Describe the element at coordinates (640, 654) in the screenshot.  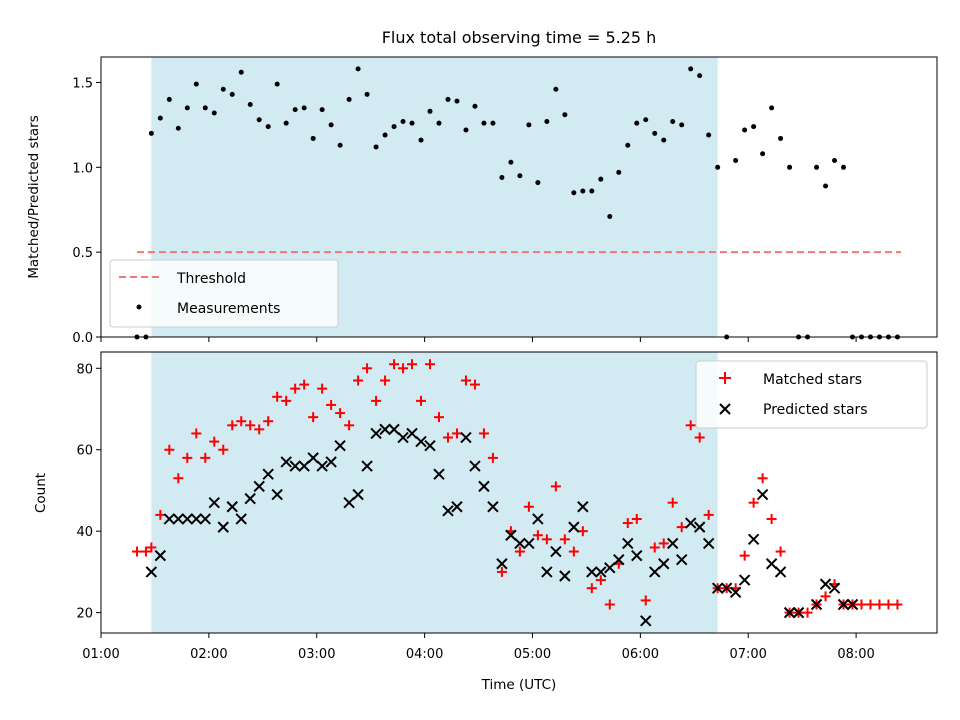
I see `x-tick-label: 06:00` at that location.